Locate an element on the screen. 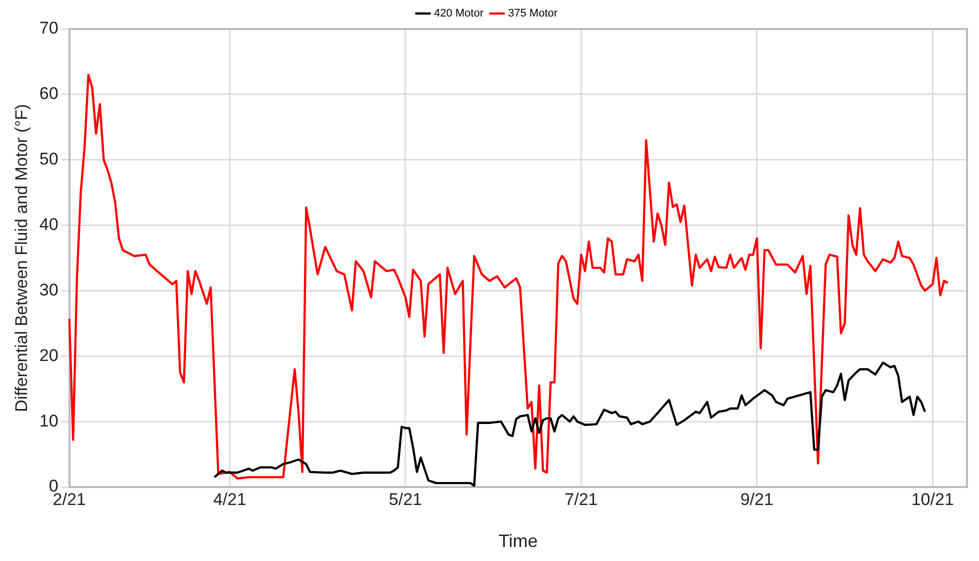  x-tick-label: 9/21 is located at coordinates (757, 499).